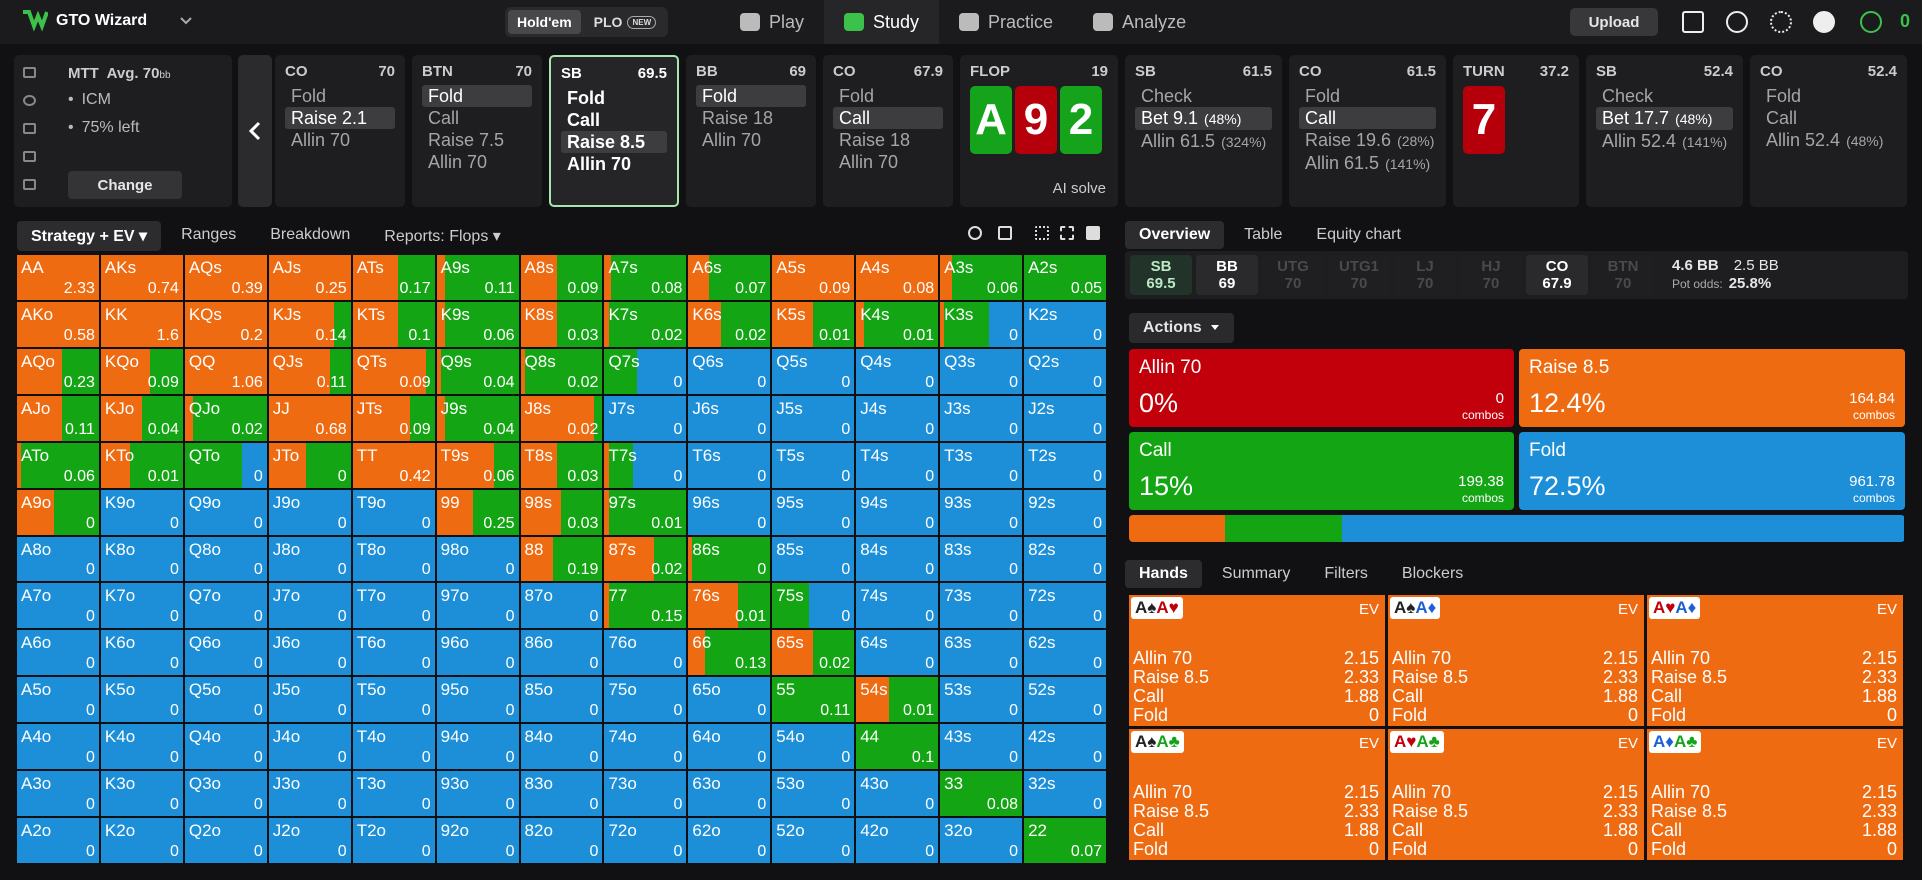 The height and width of the screenshot is (880, 1922). What do you see at coordinates (1227, 275) in the screenshot?
I see `position-box: BB 69` at bounding box center [1227, 275].